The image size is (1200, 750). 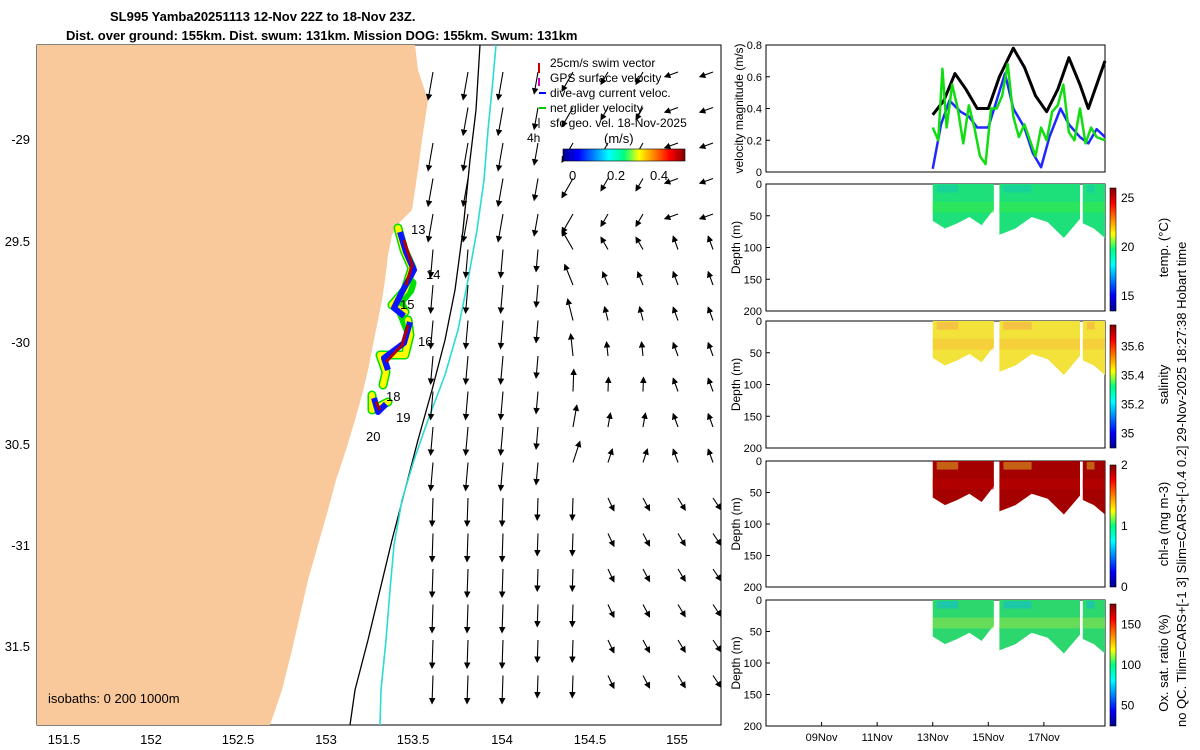 What do you see at coordinates (736, 662) in the screenshot?
I see `depth-ylabel: Depth (m)` at bounding box center [736, 662].